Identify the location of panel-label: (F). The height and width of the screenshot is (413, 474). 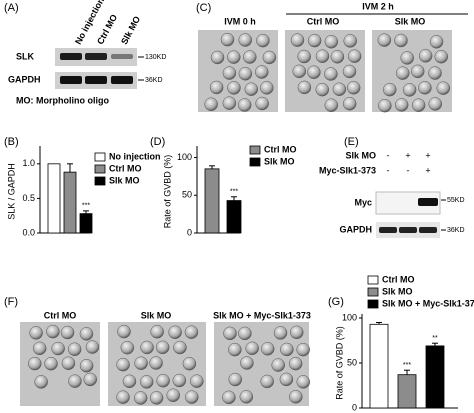
(11, 302).